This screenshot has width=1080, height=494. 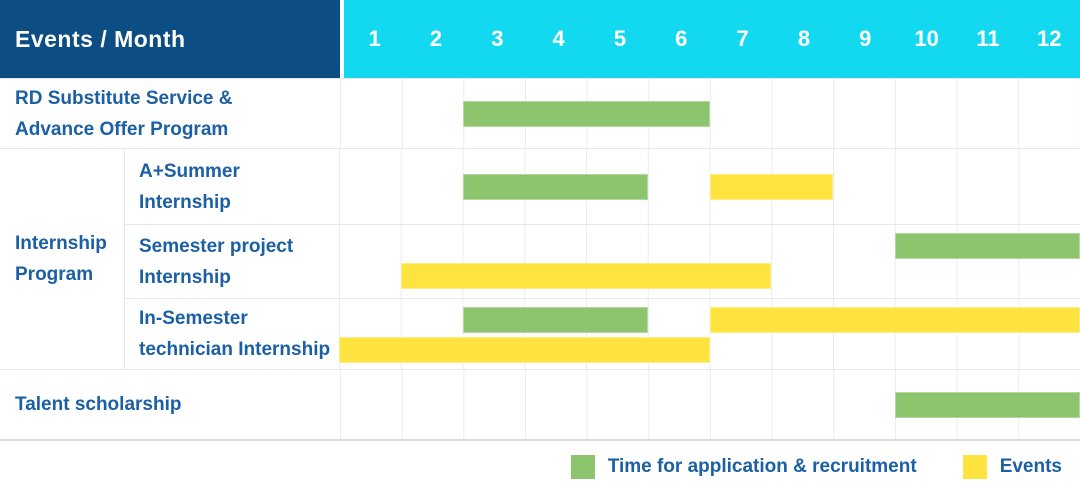 What do you see at coordinates (54, 274) in the screenshot?
I see `group-label-line: Program` at bounding box center [54, 274].